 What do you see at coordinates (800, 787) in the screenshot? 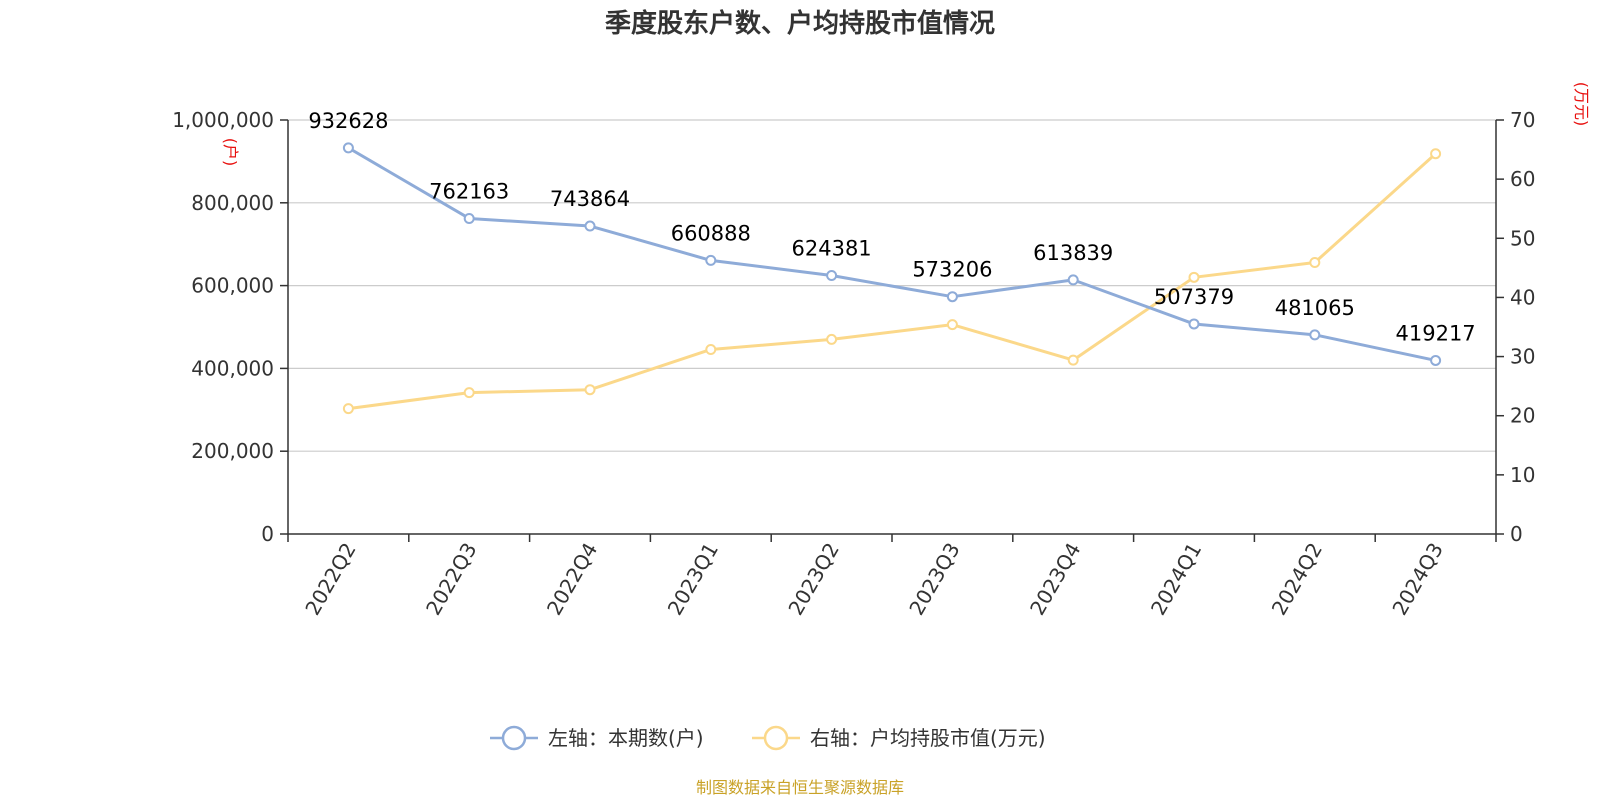
I see `source-note: 制图数据来自恒生聚源数据库` at bounding box center [800, 787].